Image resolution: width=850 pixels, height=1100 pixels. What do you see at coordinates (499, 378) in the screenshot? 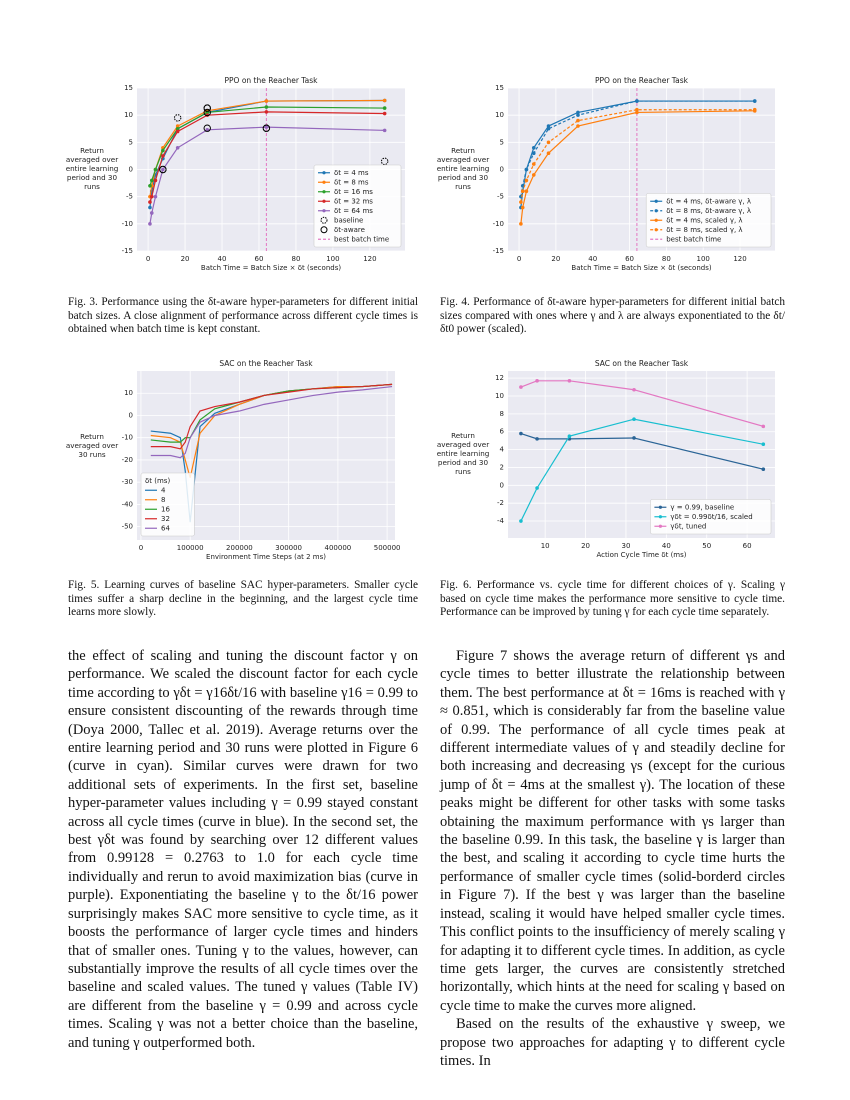
I see `y-tick-label: 12` at bounding box center [499, 378].